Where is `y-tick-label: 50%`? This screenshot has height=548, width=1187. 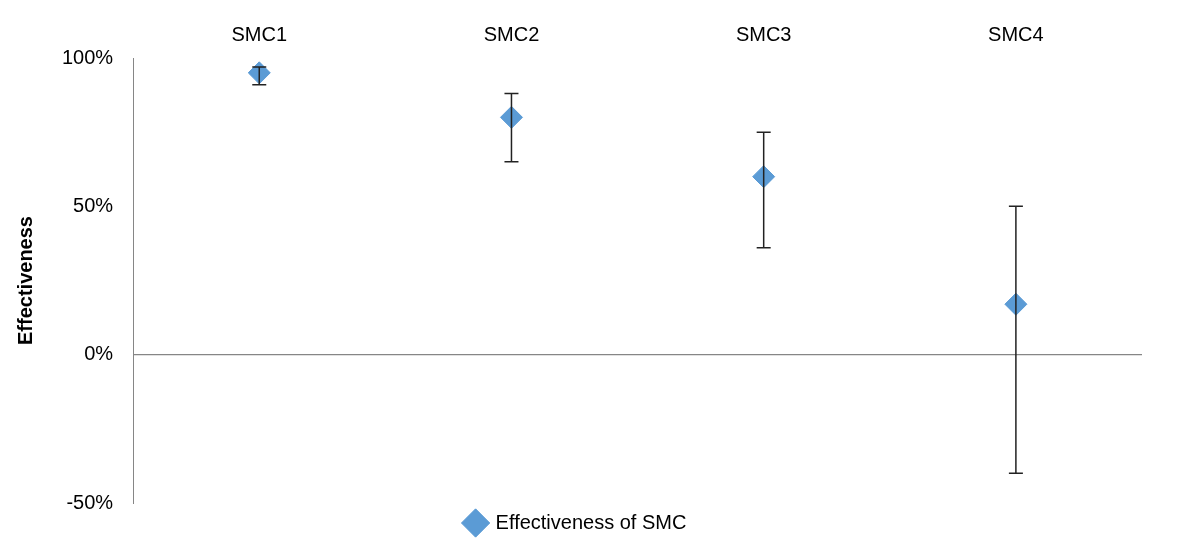 y-tick-label: 50% is located at coordinates (93, 204).